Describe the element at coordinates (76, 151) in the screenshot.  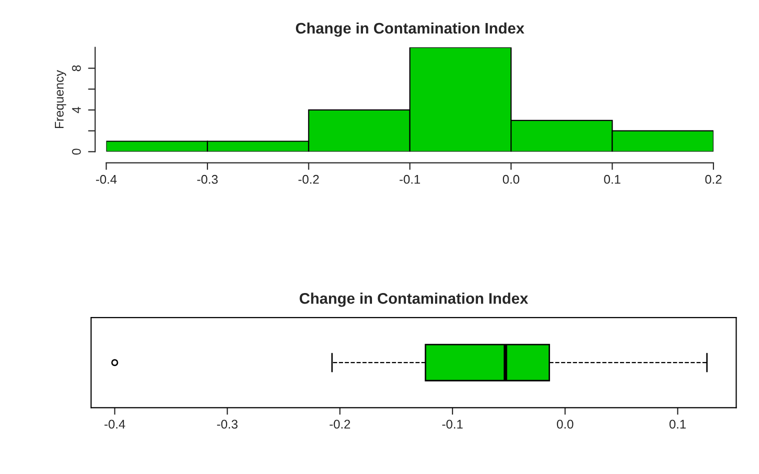
I see `y-tick-label: 0` at that location.